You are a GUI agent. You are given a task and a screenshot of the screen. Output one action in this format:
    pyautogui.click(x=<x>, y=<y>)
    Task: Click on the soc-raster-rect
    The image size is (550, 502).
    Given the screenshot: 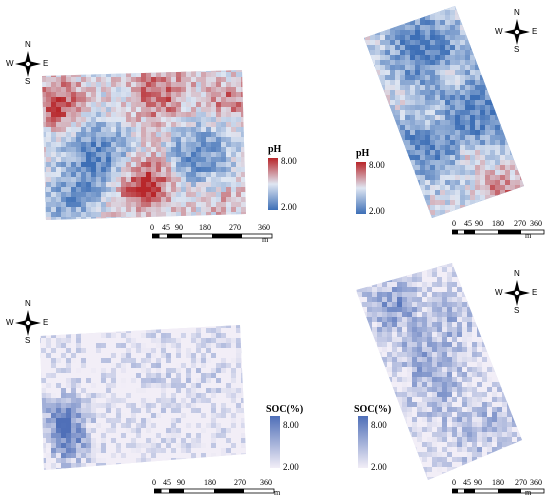 What is the action you would take?
    pyautogui.click(x=146, y=398)
    